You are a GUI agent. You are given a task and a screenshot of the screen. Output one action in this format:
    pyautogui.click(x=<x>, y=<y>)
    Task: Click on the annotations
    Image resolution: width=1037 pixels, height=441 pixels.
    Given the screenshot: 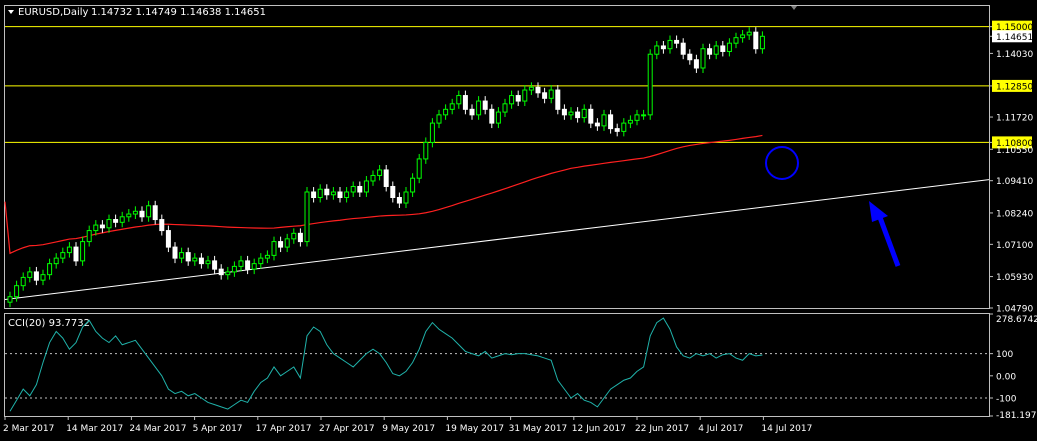 What is the action you would take?
    pyautogui.click(x=833, y=136)
    